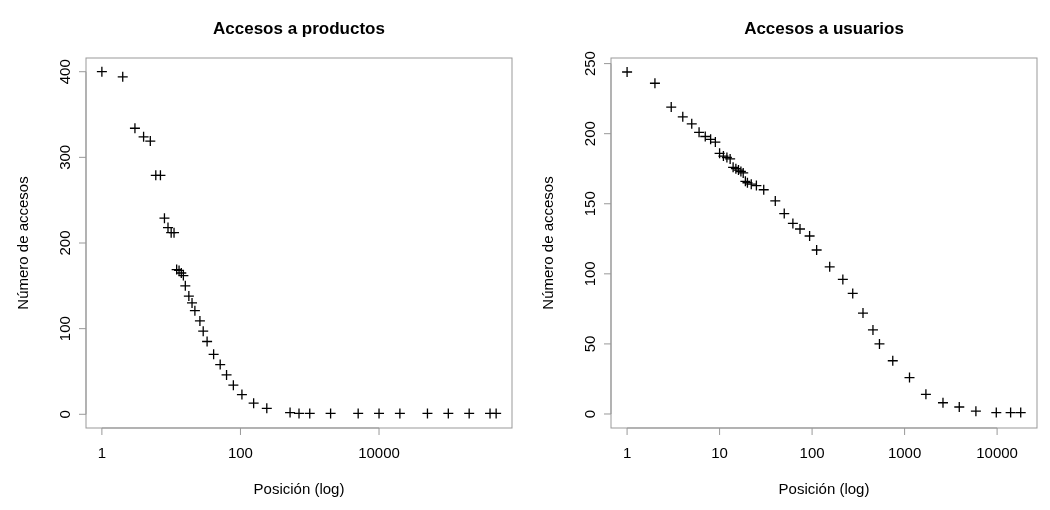 The image size is (1050, 510). I want to click on chart-title: Accesos a usuarios, so click(824, 28).